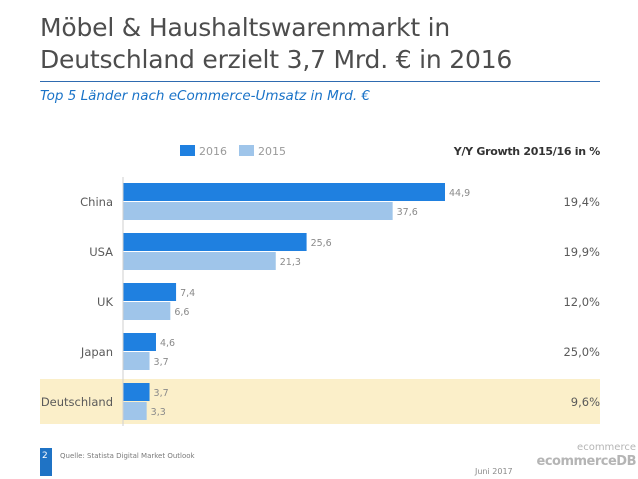 This screenshot has width=638, height=479. What do you see at coordinates (276, 59) in the screenshot?
I see `title-line-2: Deutschland erzielt 3,7 Mrd. € in 2016` at bounding box center [276, 59].